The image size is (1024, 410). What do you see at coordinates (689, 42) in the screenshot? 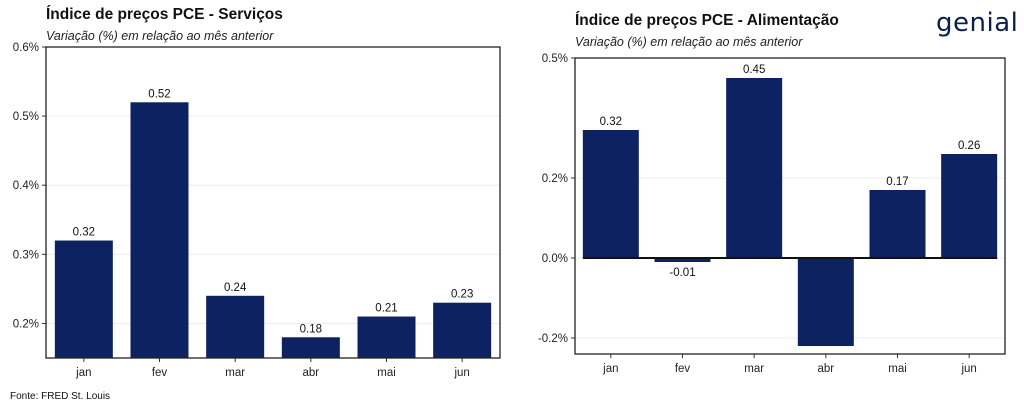
I see `chart-subtitle-alimentacao: Variação (%) em relação ao mês anterior` at bounding box center [689, 42].